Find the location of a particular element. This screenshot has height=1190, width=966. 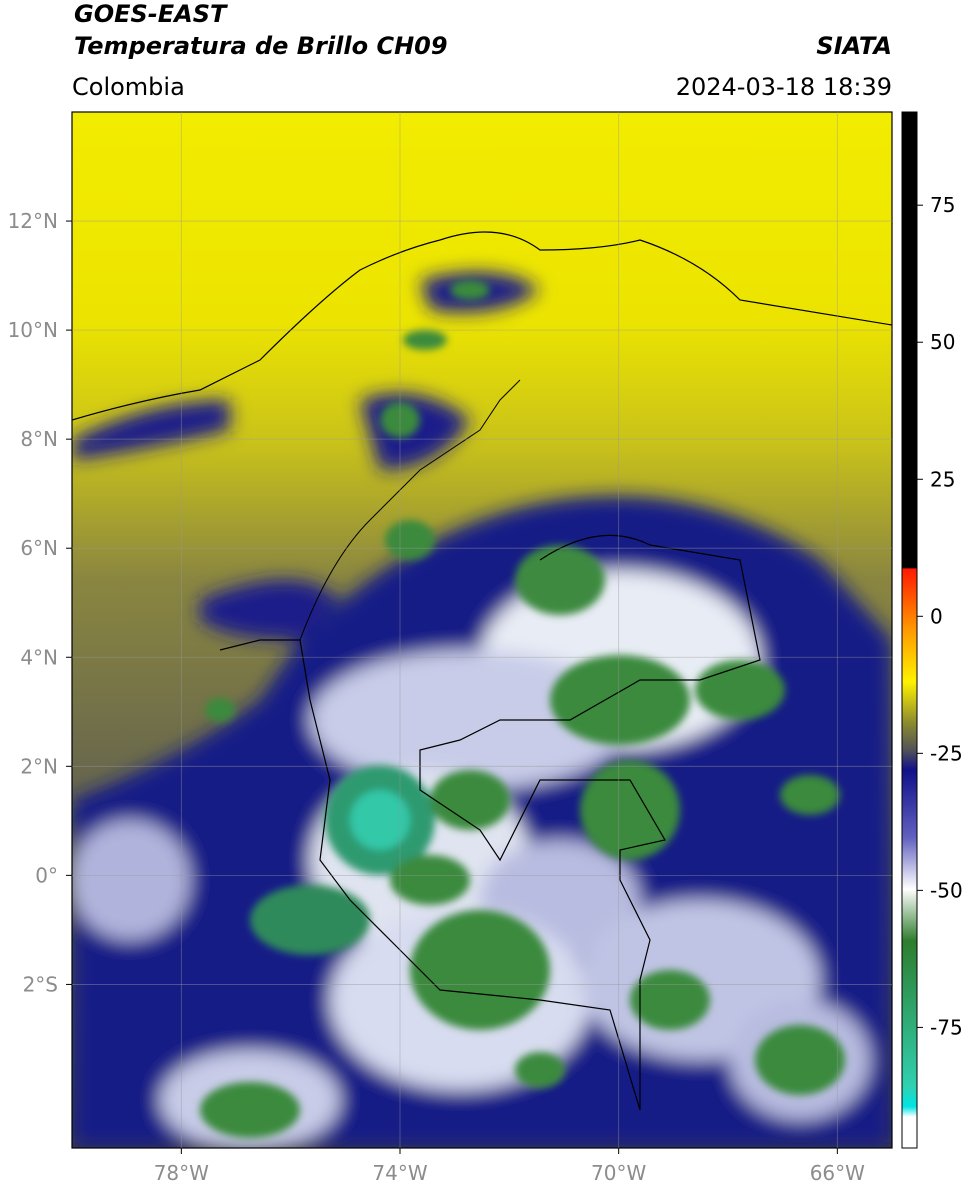

colorbar-label: 75 is located at coordinates (942, 205).